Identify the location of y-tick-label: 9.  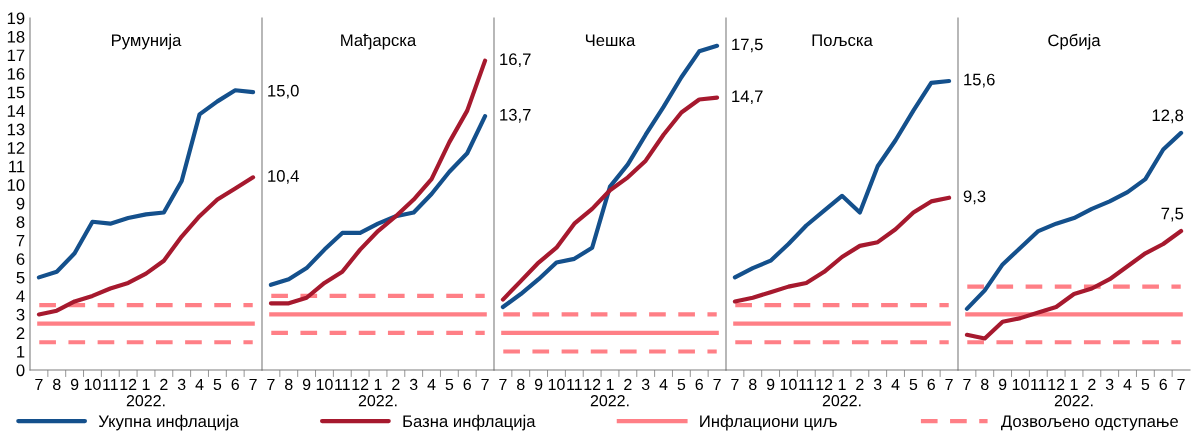
(20, 203).